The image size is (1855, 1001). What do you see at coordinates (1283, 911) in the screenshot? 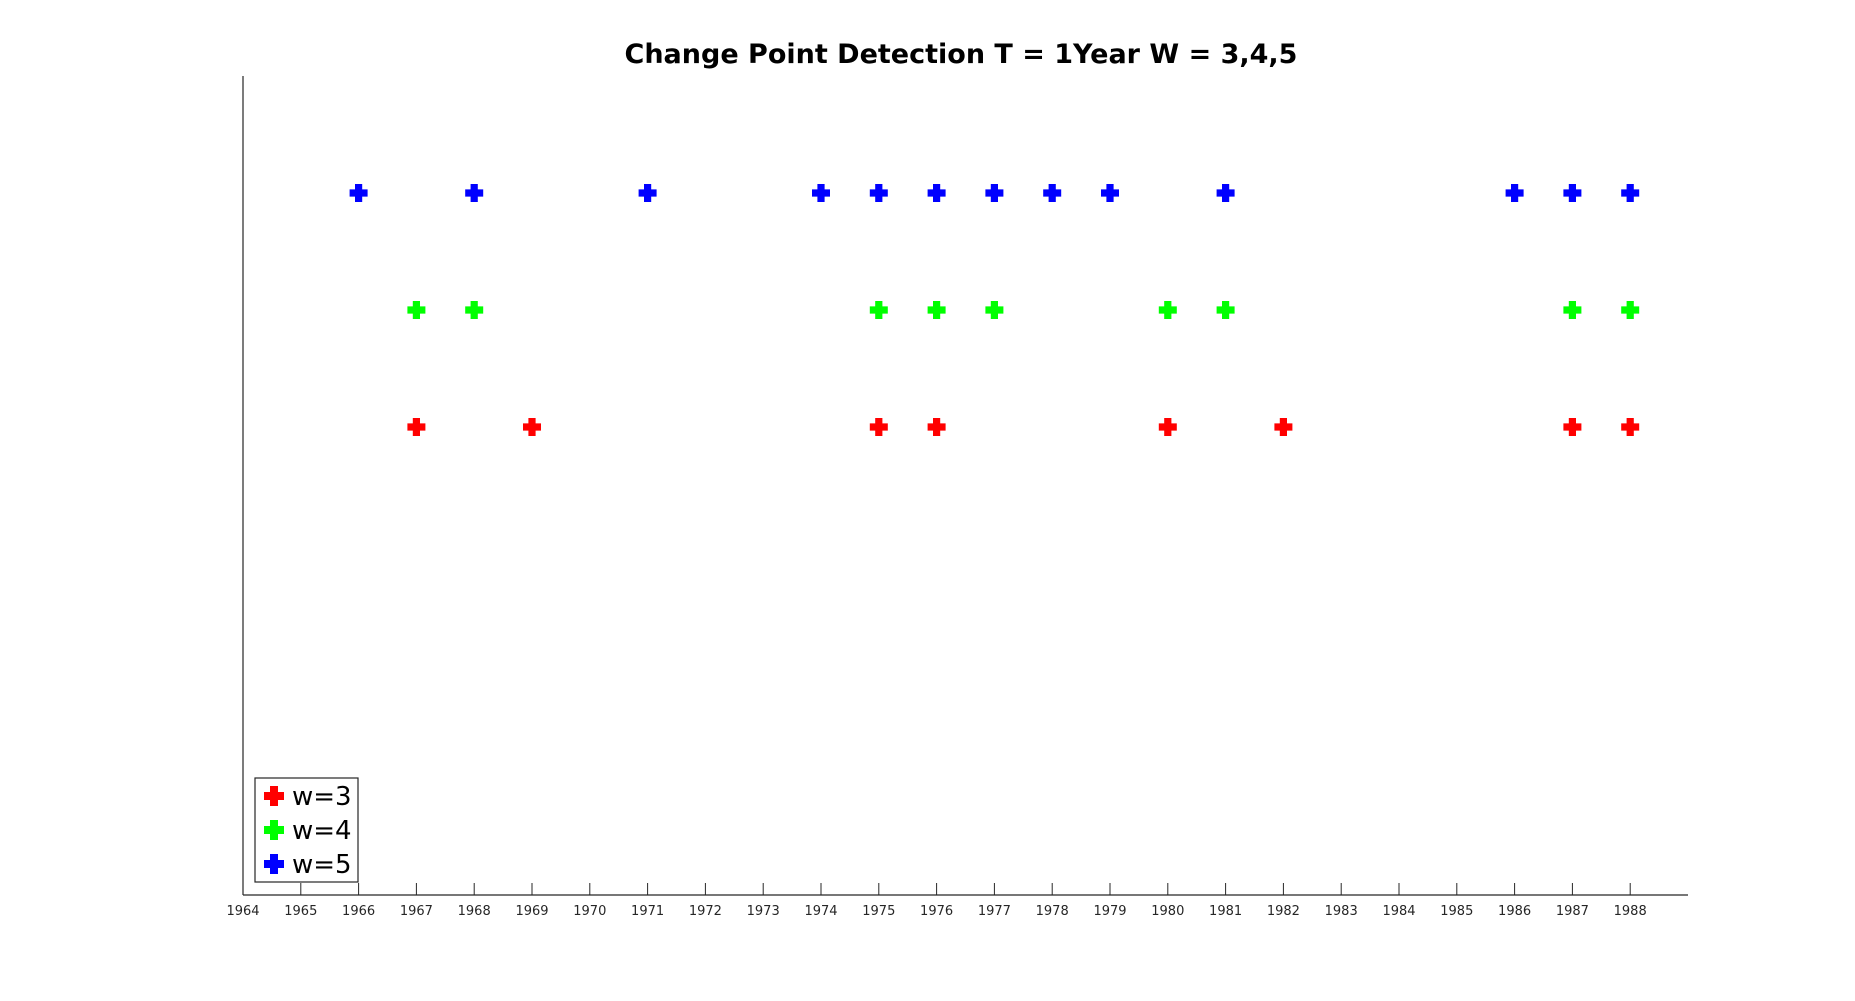
I see `x-tick-label: 1982` at bounding box center [1283, 911].